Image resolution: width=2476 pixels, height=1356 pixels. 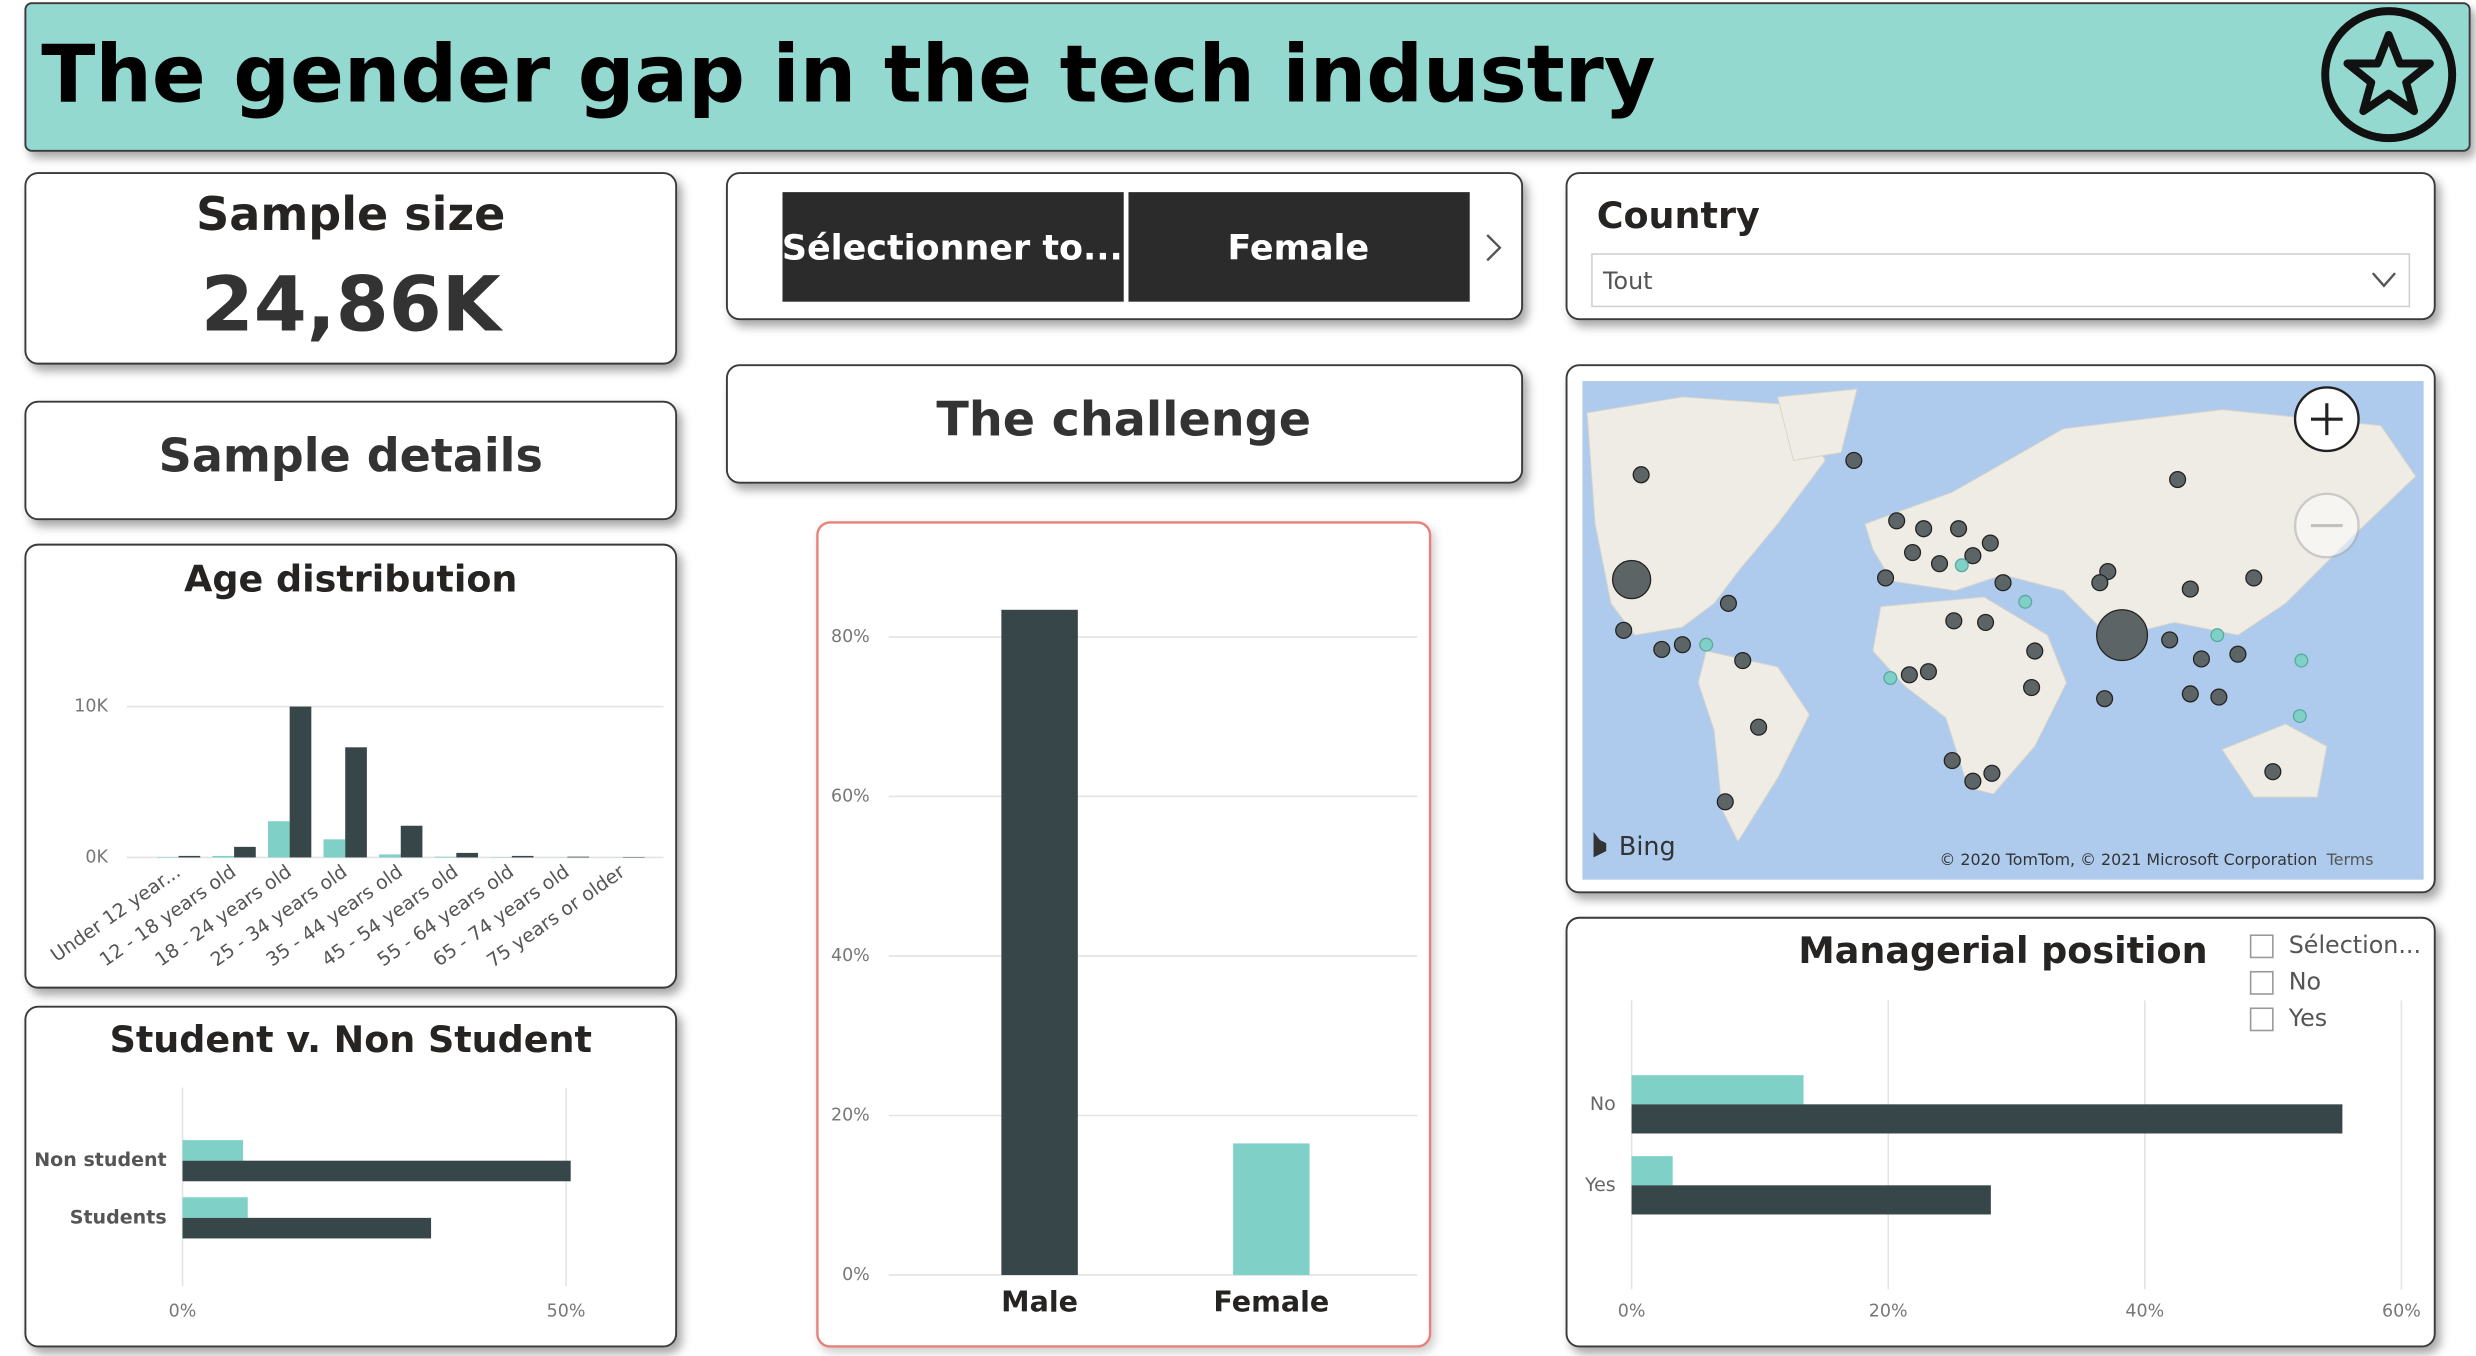 I want to click on y-tick-label: 0%, so click(x=856, y=1275).